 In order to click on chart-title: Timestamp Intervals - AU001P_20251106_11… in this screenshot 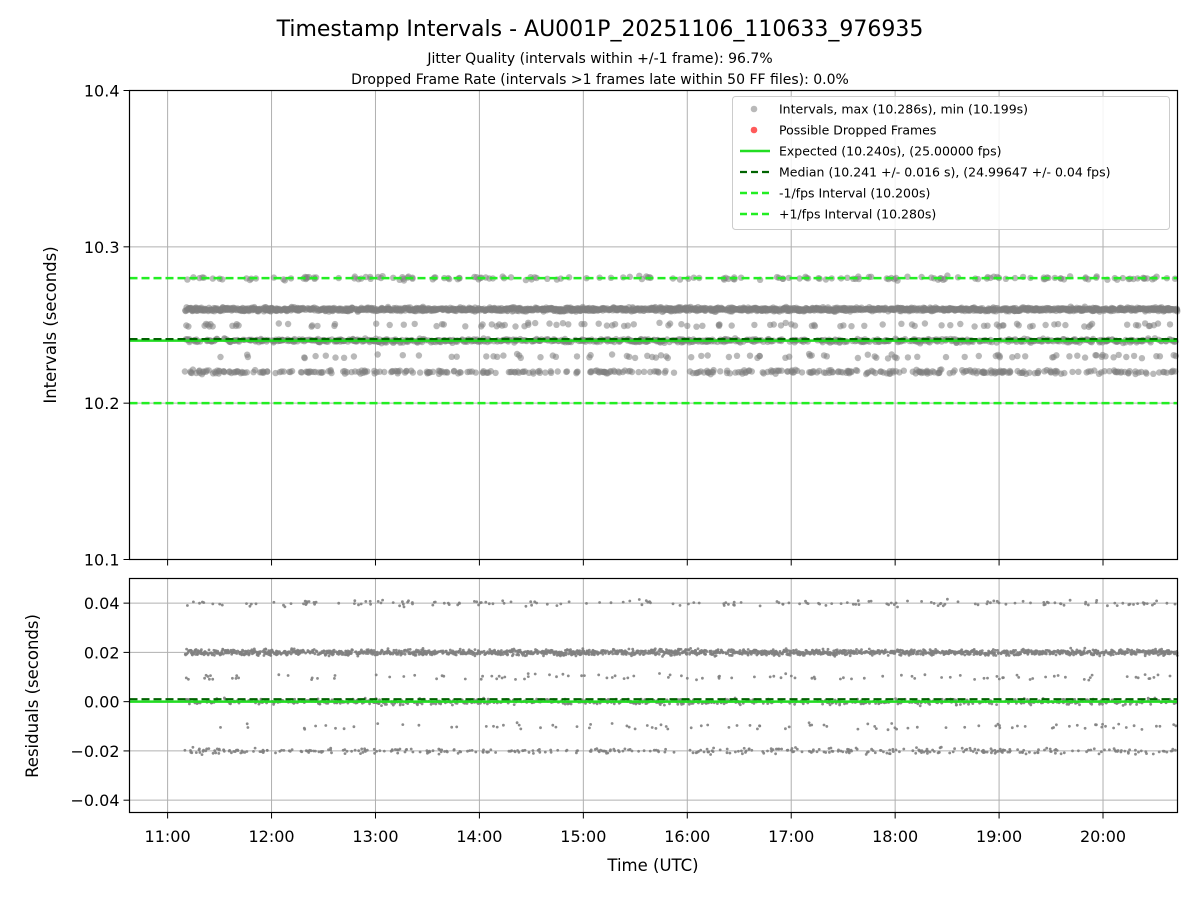, I will do `click(600, 29)`.